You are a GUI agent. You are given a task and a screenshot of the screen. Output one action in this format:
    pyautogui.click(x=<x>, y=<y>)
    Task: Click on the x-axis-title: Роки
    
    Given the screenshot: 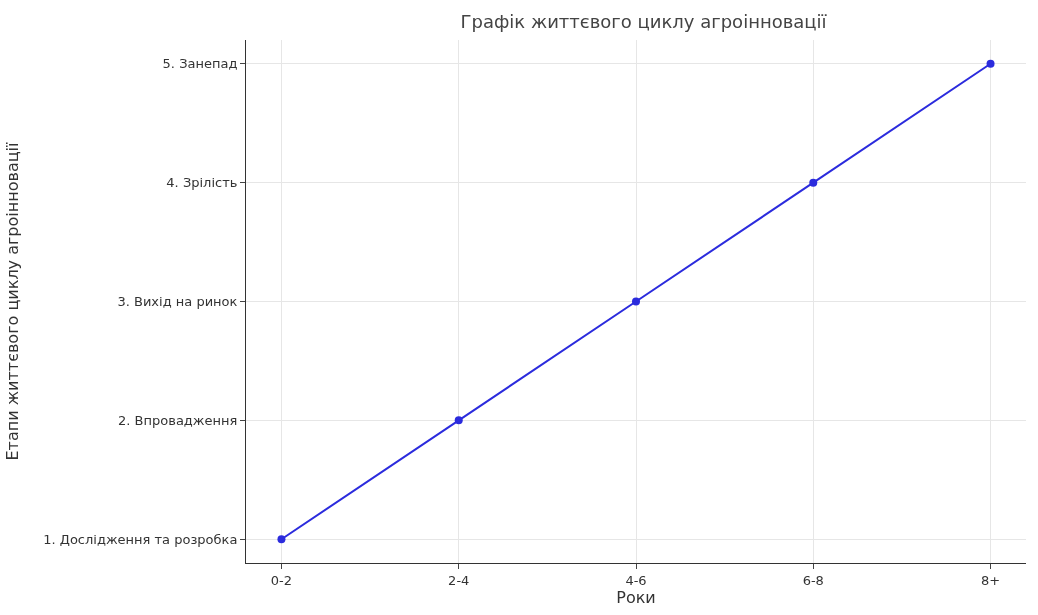 What is the action you would take?
    pyautogui.click(x=636, y=597)
    